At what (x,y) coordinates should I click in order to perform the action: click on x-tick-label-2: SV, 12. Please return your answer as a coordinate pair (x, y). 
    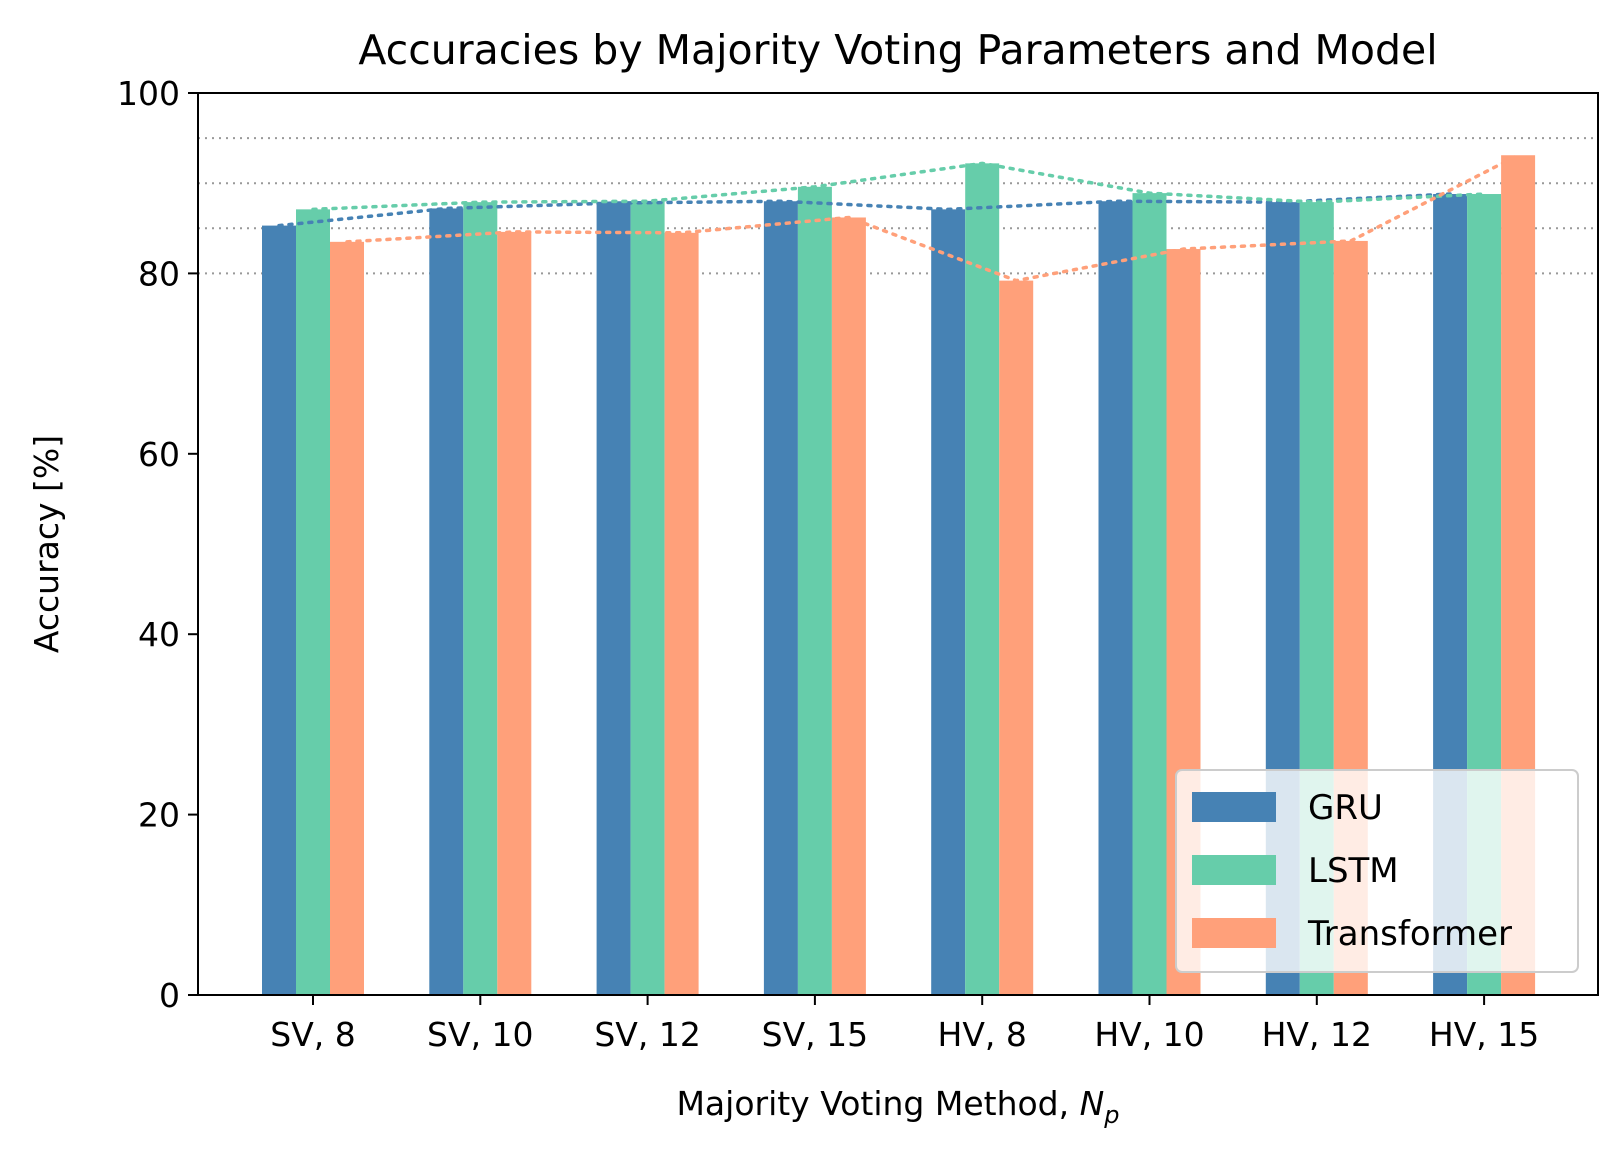
    Looking at the image, I should click on (647, 1034).